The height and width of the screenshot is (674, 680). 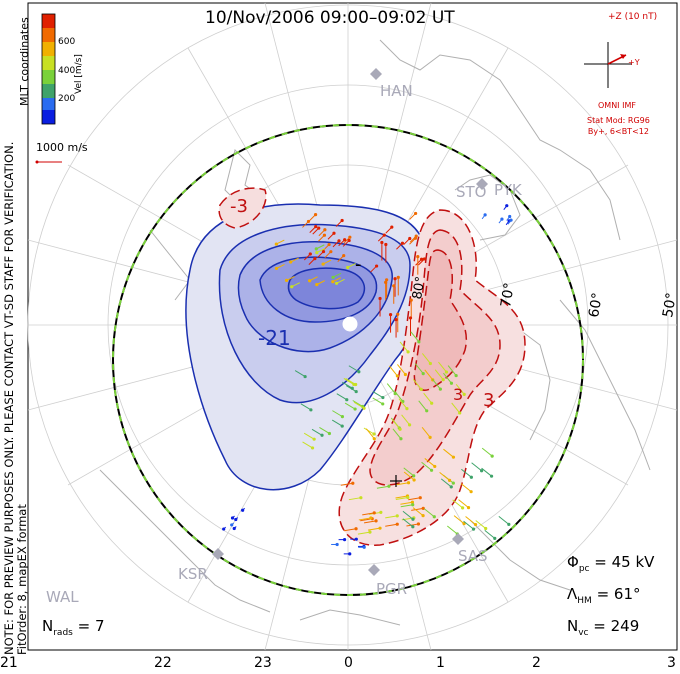 I want to click on station-han: HAN, so click(x=396, y=91).